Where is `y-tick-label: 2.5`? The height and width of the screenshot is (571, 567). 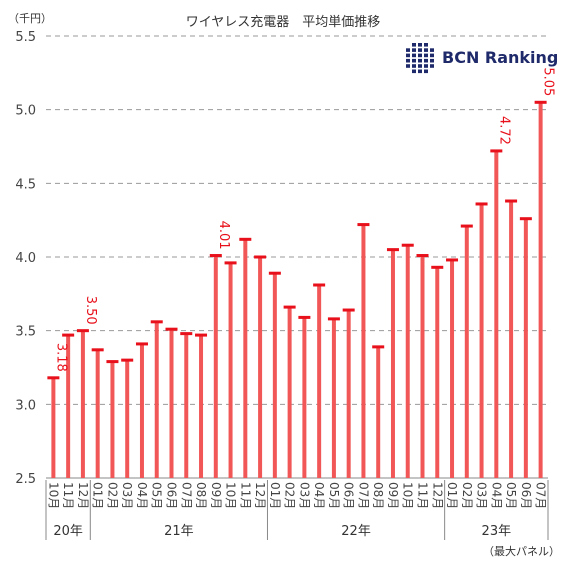 y-tick-label: 2.5 is located at coordinates (25, 479).